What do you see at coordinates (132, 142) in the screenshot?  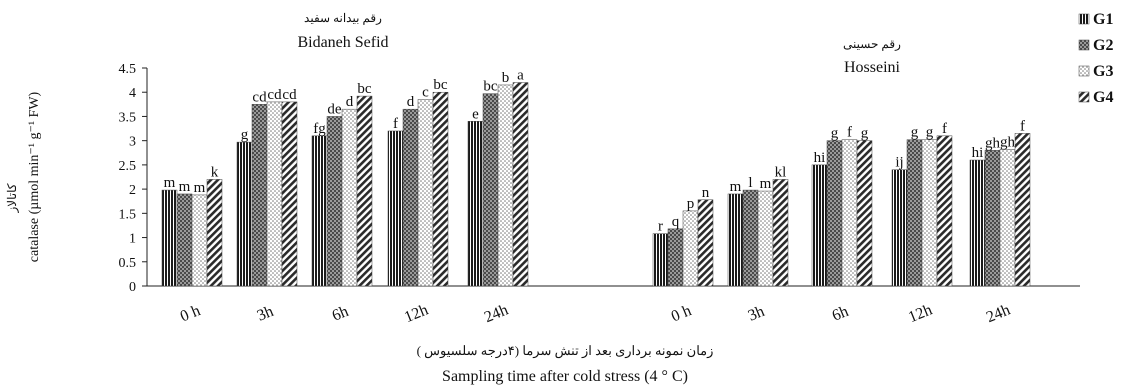 I see `y-tick-label: 3` at bounding box center [132, 142].